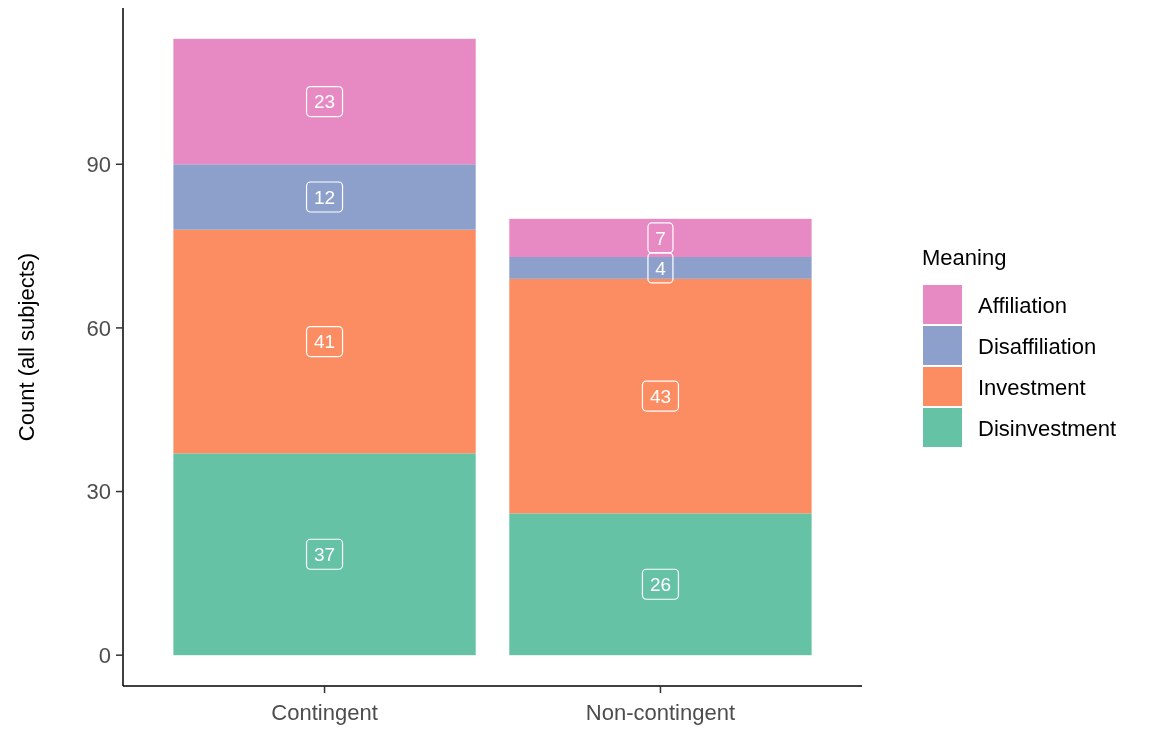 The width and height of the screenshot is (1169, 738). Describe the element at coordinates (1047, 428) in the screenshot. I see `legend-label: Disinvestment` at that location.